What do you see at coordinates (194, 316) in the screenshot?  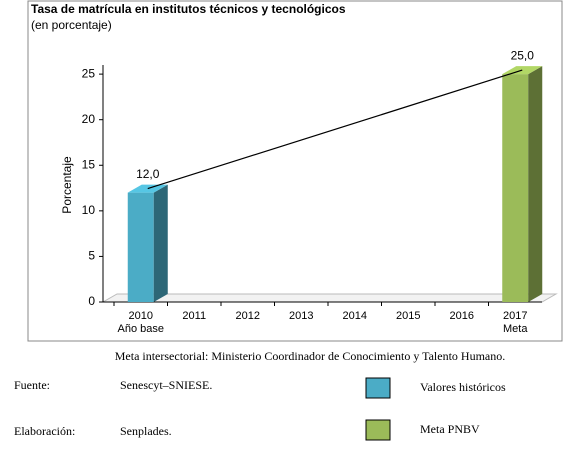 I see `x-tick-label: 2011` at bounding box center [194, 316].